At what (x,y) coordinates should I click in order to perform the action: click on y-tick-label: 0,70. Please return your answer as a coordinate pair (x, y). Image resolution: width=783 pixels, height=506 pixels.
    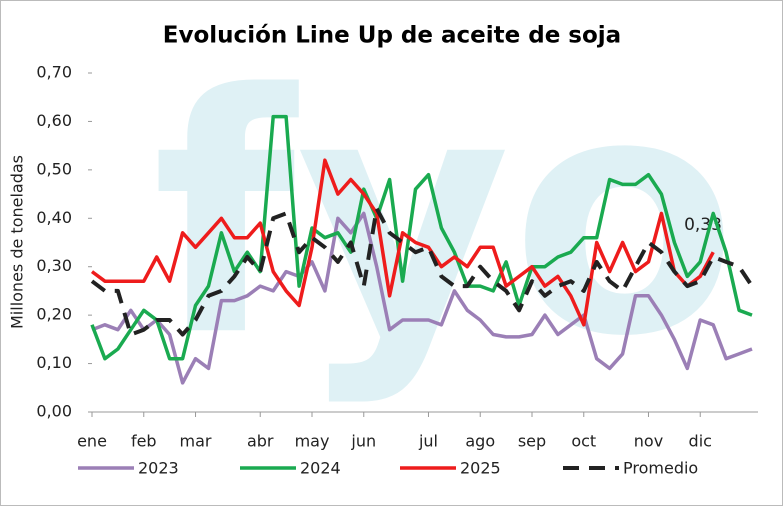
    Looking at the image, I should click on (54, 72).